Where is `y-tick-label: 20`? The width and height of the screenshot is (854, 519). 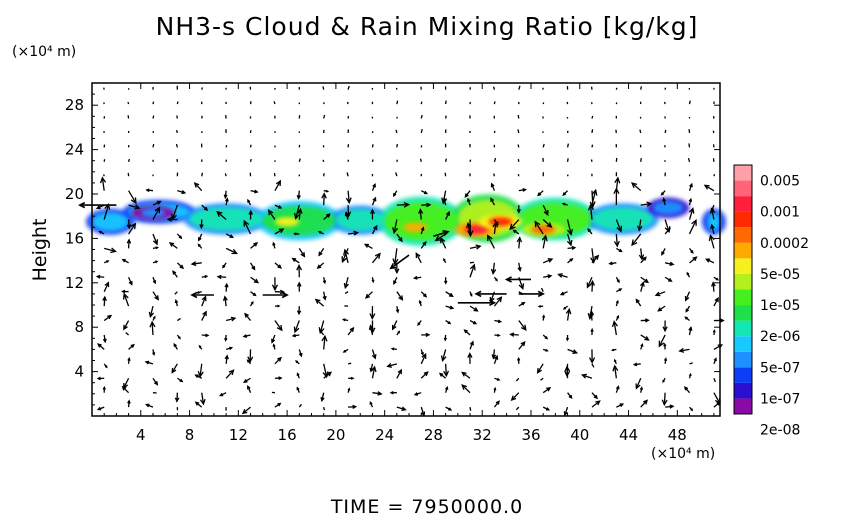
y-tick-label: 20 is located at coordinates (74, 194).